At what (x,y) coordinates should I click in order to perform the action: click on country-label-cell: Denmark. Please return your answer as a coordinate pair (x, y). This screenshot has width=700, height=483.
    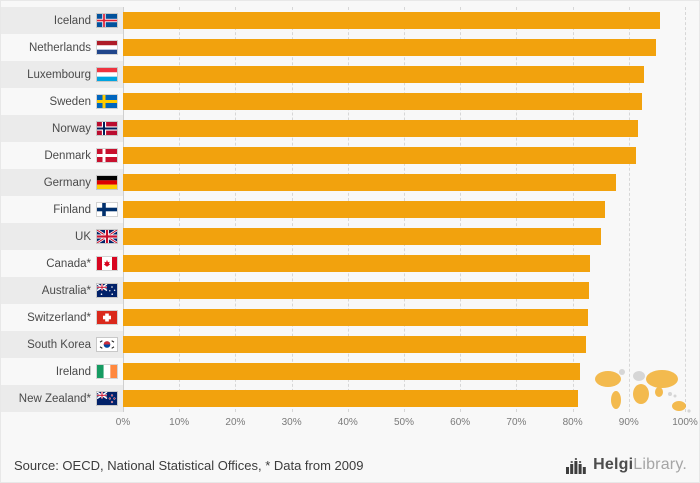
    Looking at the image, I should click on (62, 155).